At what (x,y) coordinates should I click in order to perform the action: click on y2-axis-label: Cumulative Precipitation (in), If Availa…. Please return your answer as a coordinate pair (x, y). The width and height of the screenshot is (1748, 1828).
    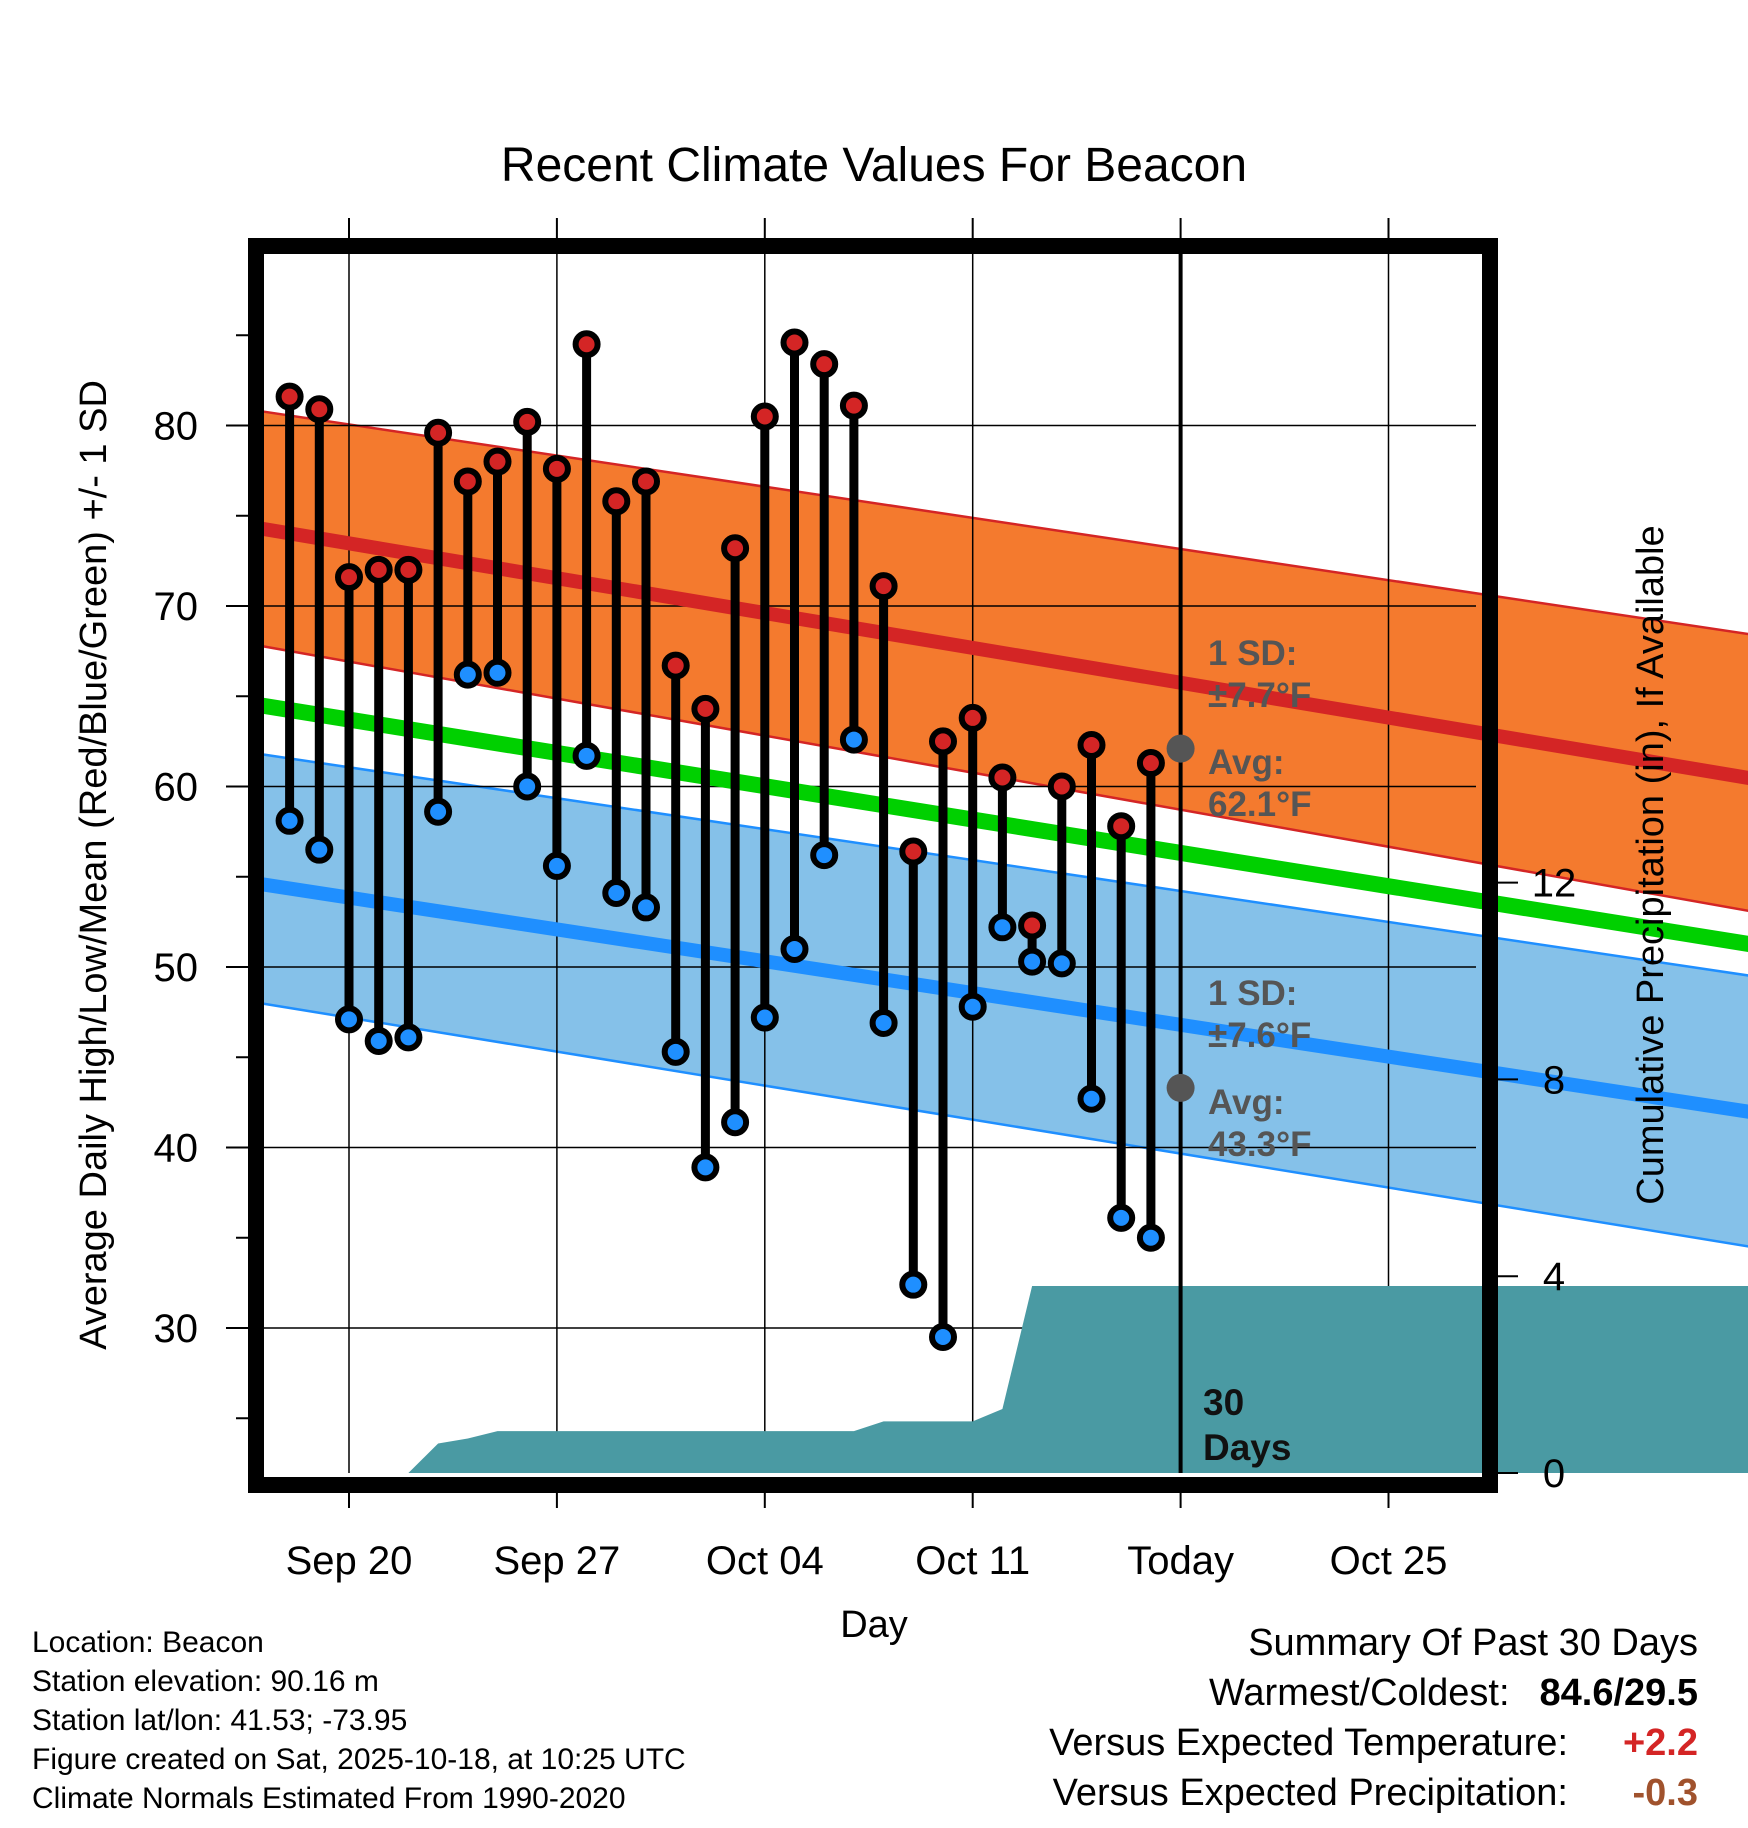
    Looking at the image, I should click on (1651, 864).